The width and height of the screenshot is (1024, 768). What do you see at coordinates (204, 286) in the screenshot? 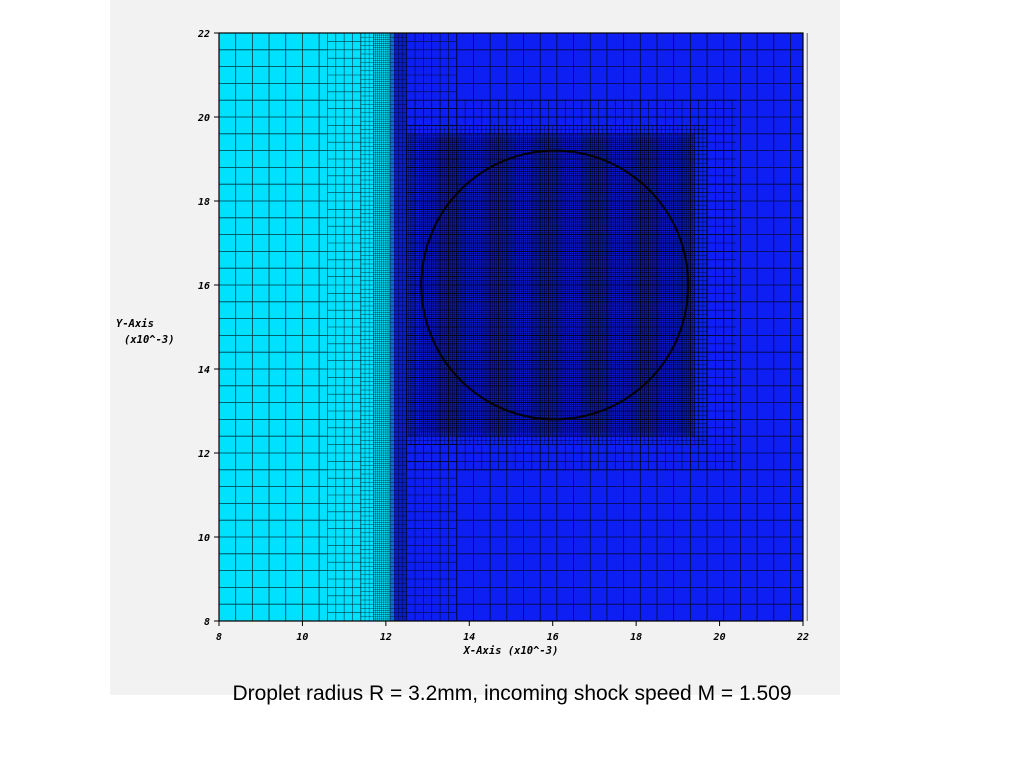
I see `y-tick-label: 16` at bounding box center [204, 286].